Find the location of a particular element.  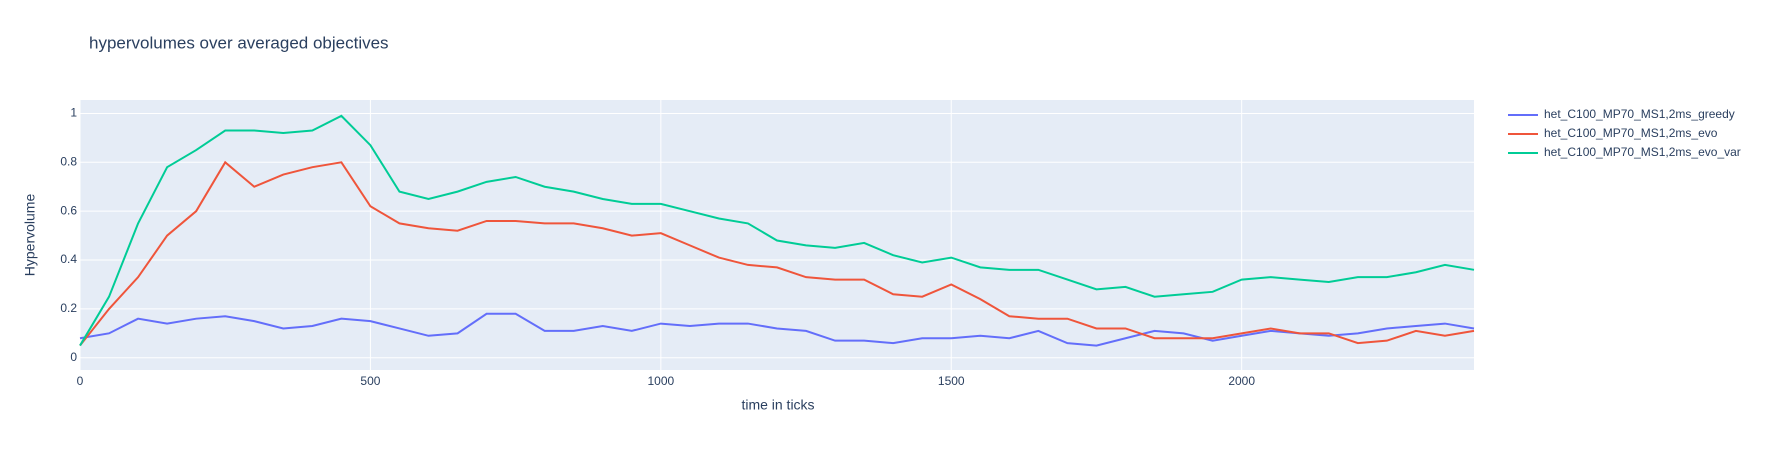

x-tick-label: 0 is located at coordinates (80, 381).